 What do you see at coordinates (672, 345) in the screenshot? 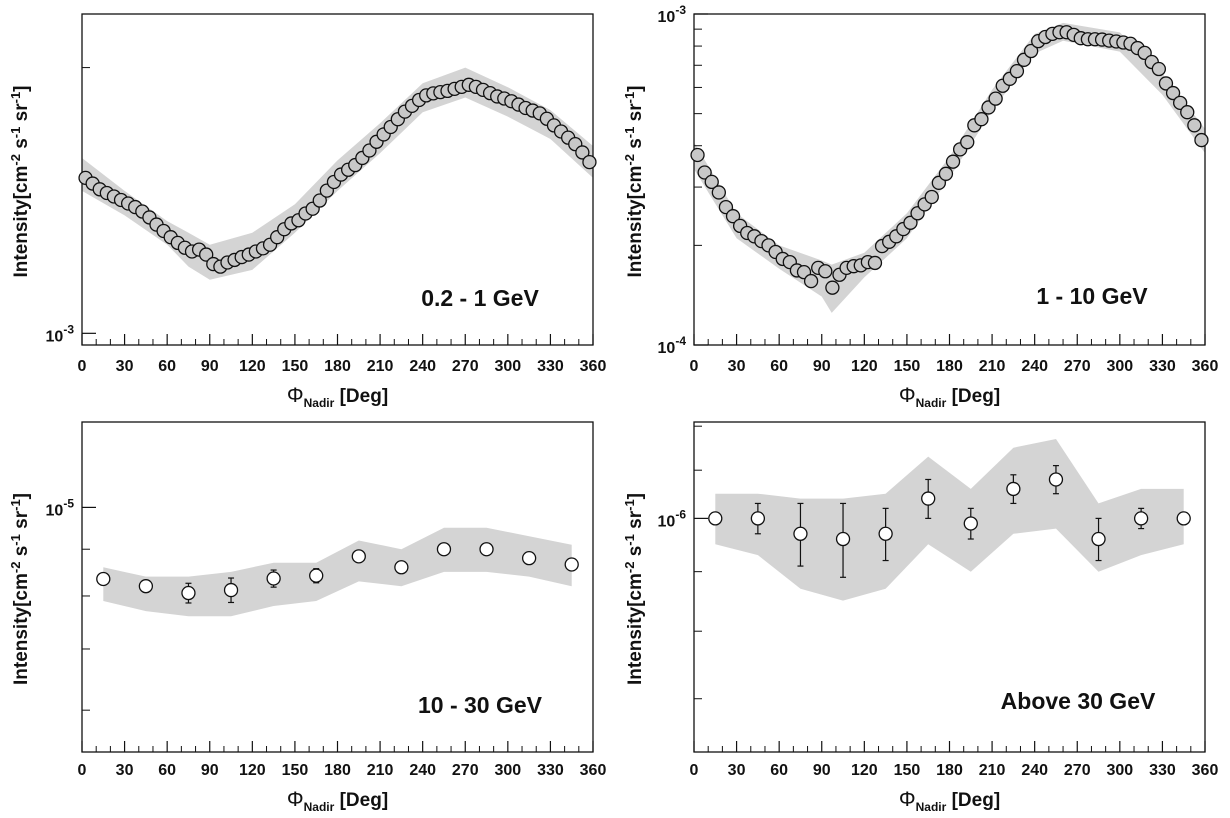
I see `y-tick-label: 10⁻⁴` at bounding box center [672, 345].